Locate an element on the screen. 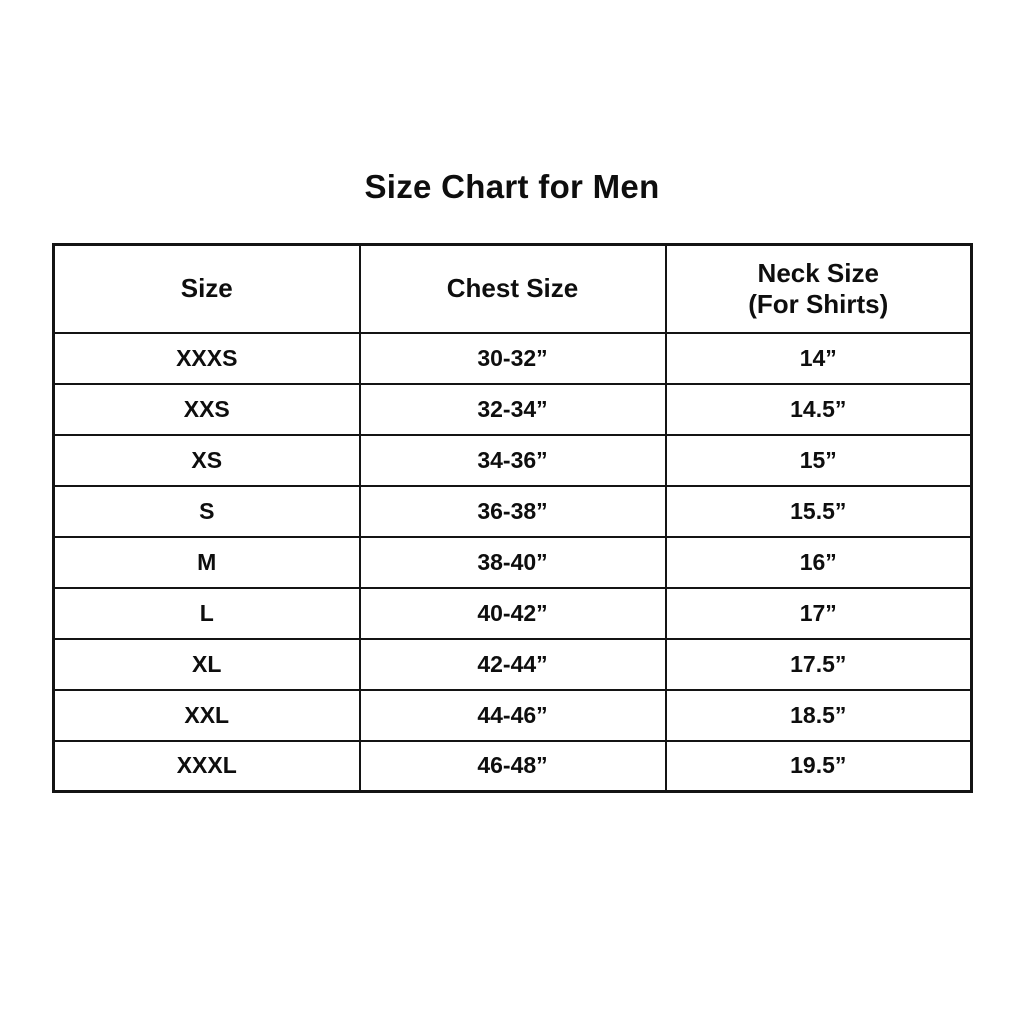  table-header: Size Chest Size Neck Size (For Shirts) is located at coordinates (512, 288).